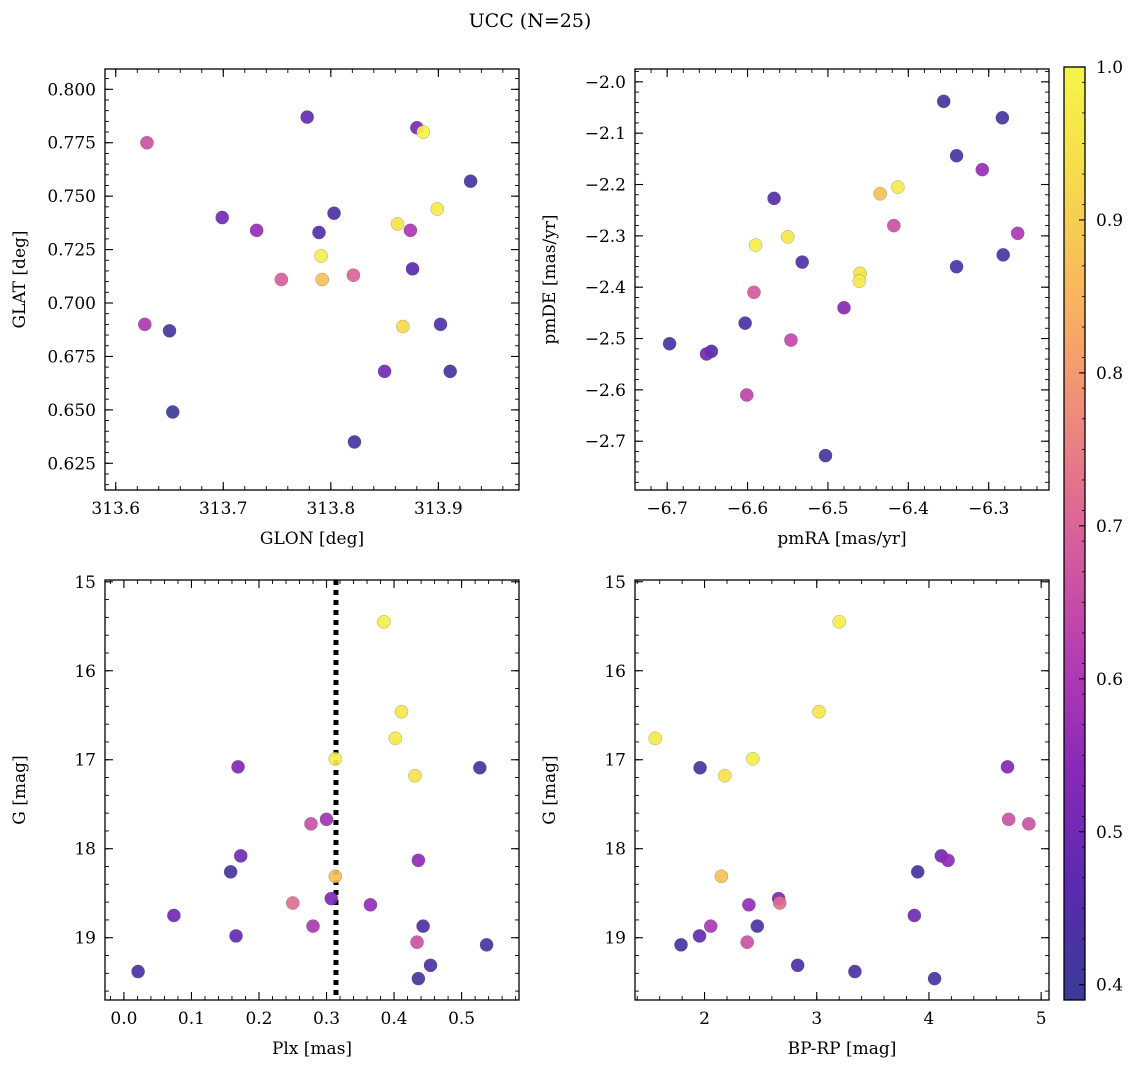  Describe the element at coordinates (929, 1019) in the screenshot. I see `x-tick-label: 4` at that location.